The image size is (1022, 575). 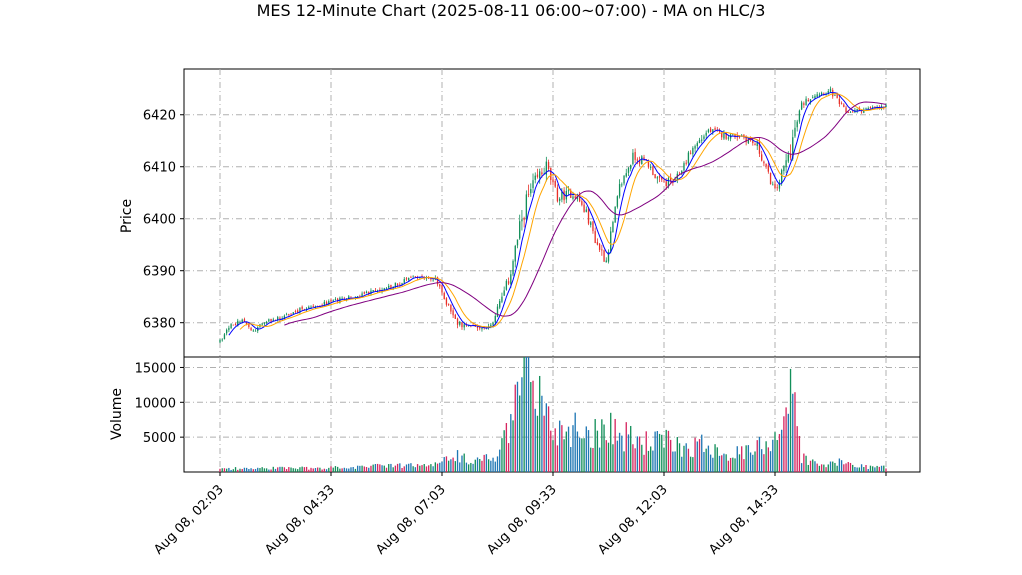 I want to click on volume-grid, so click(x=552, y=414).